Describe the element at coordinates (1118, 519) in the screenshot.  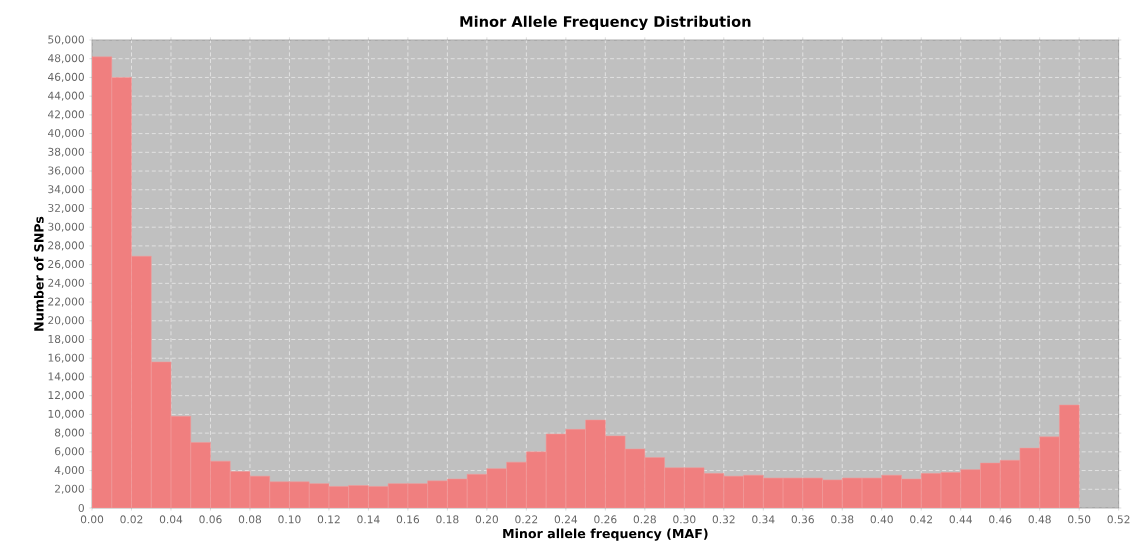
I see `x-tick-label: 0.52` at that location.